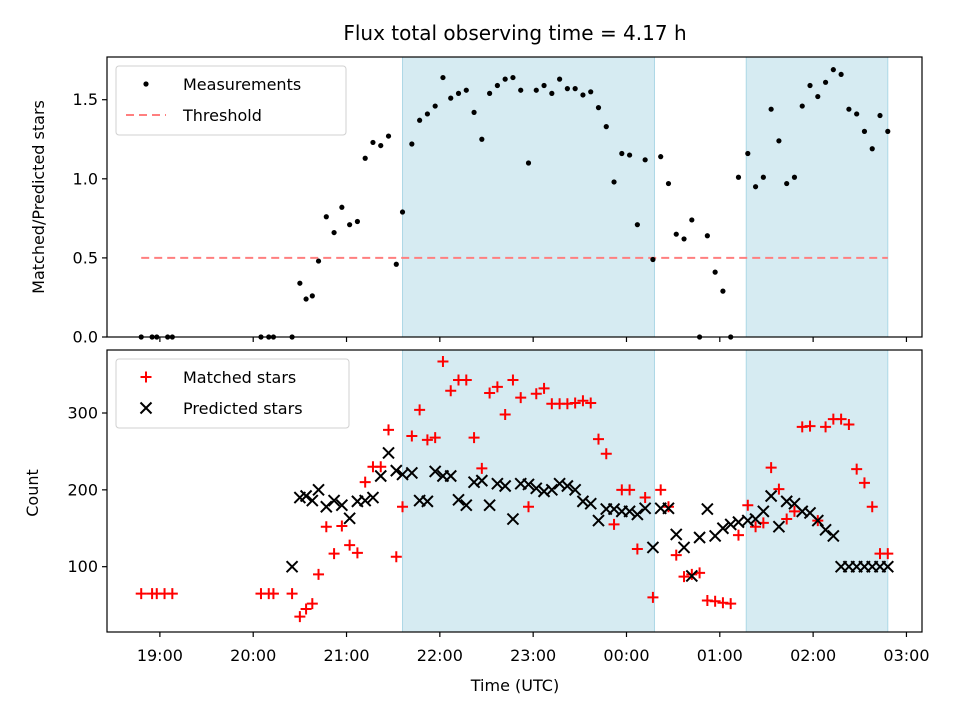 This screenshot has height=724, width=960. I want to click on bottom-y-tick-label: 300, so click(82, 413).